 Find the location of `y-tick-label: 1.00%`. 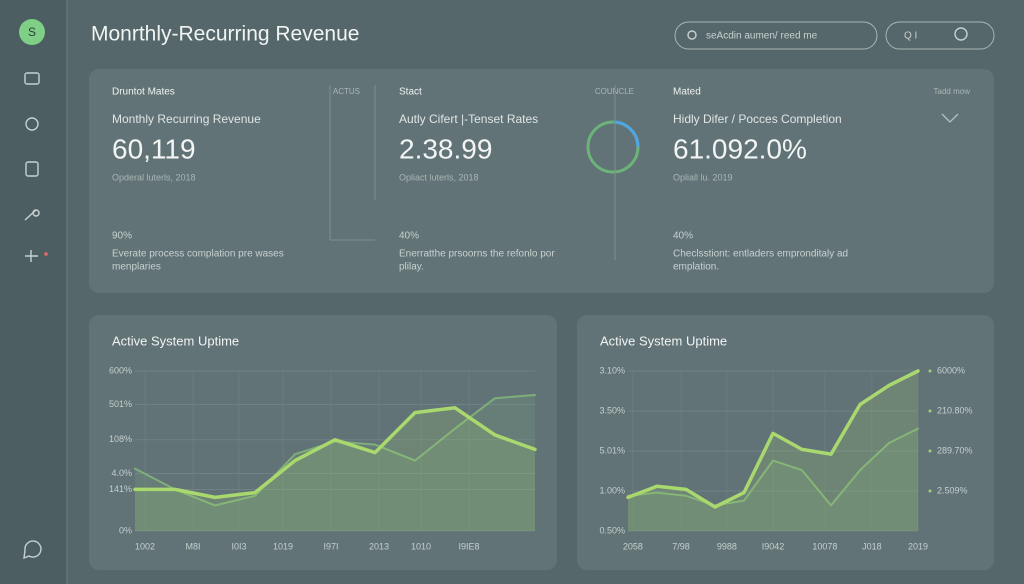

y-tick-label: 1.00% is located at coordinates (612, 490).